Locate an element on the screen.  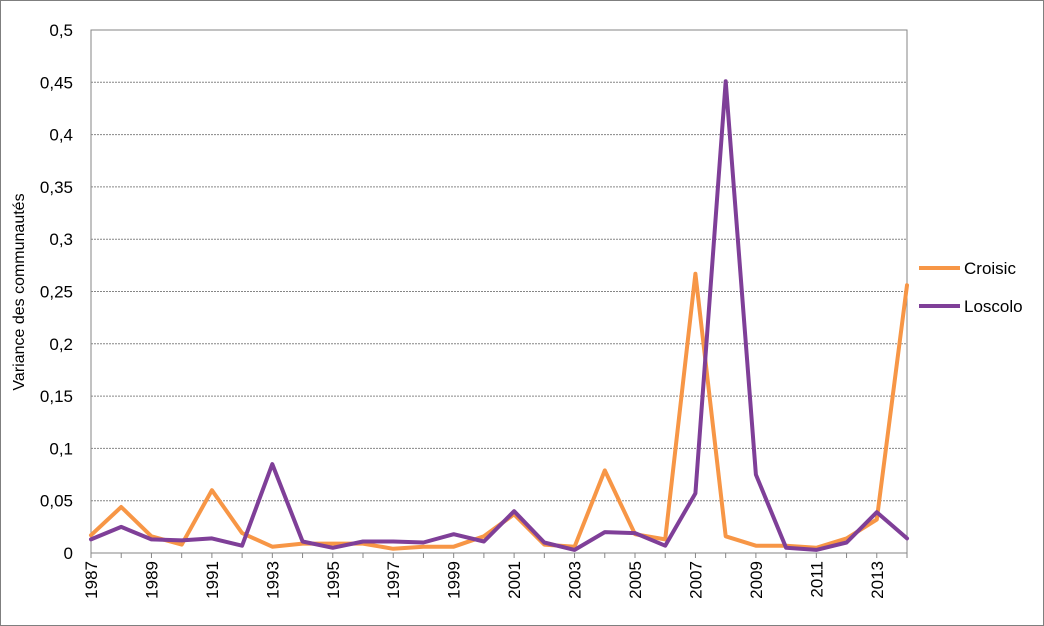
y-tick-label: 0,4 is located at coordinates (61, 135).